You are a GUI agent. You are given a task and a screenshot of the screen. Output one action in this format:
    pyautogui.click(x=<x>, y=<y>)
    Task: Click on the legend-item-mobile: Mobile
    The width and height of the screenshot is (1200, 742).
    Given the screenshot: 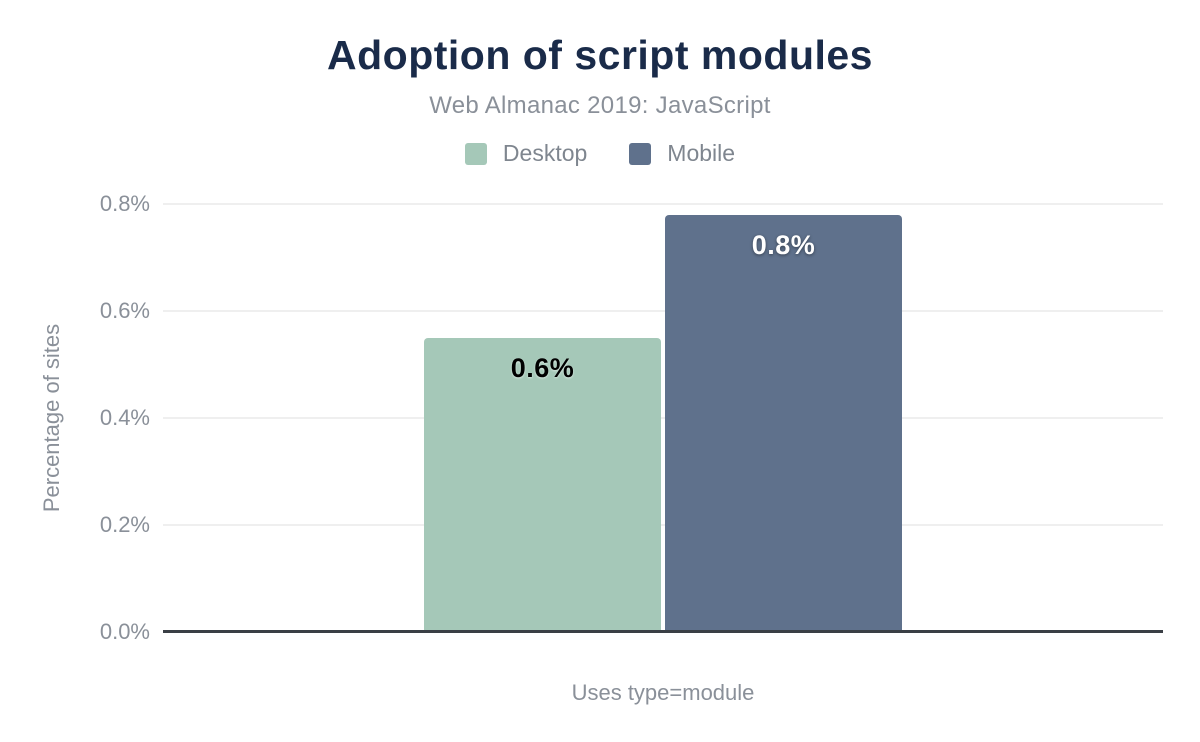 What is the action you would take?
    pyautogui.click(x=682, y=153)
    